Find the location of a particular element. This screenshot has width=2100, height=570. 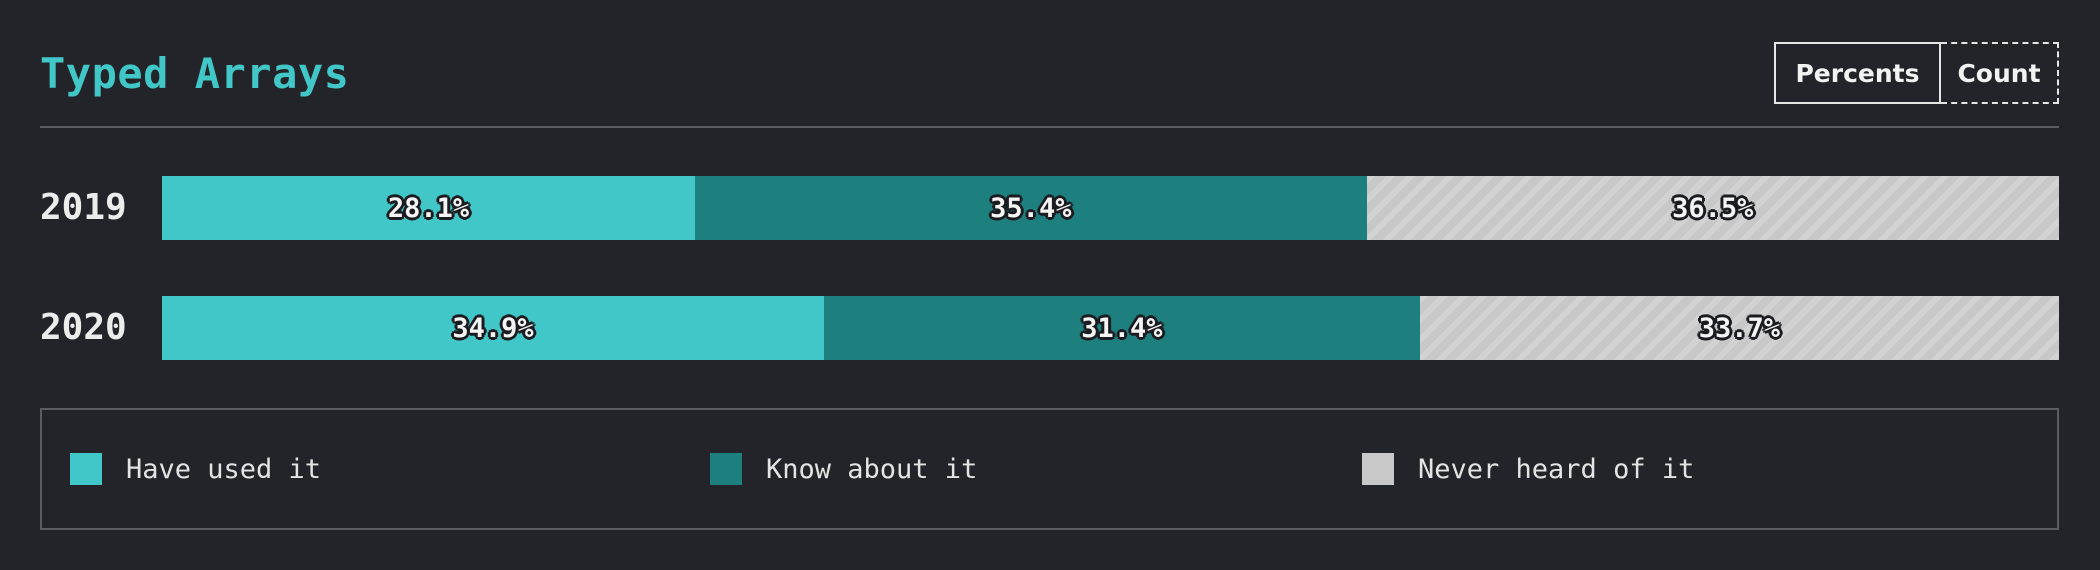

count-button: Count is located at coordinates (2000, 73).